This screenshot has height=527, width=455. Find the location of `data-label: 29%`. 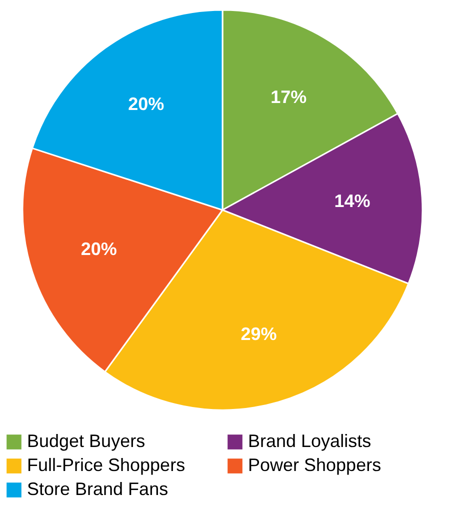

data-label: 29% is located at coordinates (258, 334).